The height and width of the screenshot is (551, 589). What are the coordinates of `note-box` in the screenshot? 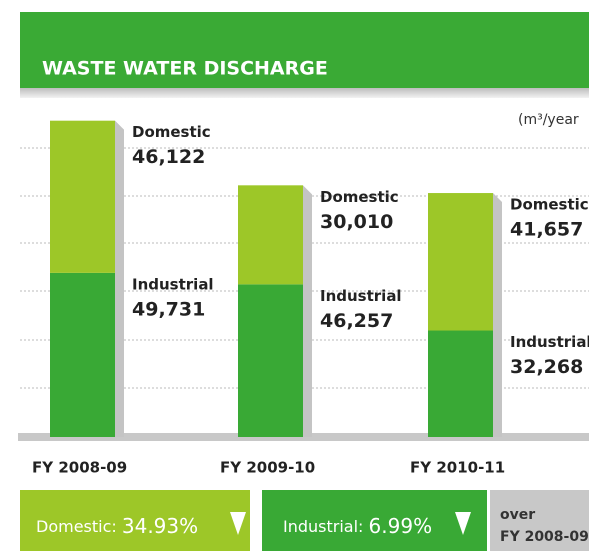 It's located at (539, 520).